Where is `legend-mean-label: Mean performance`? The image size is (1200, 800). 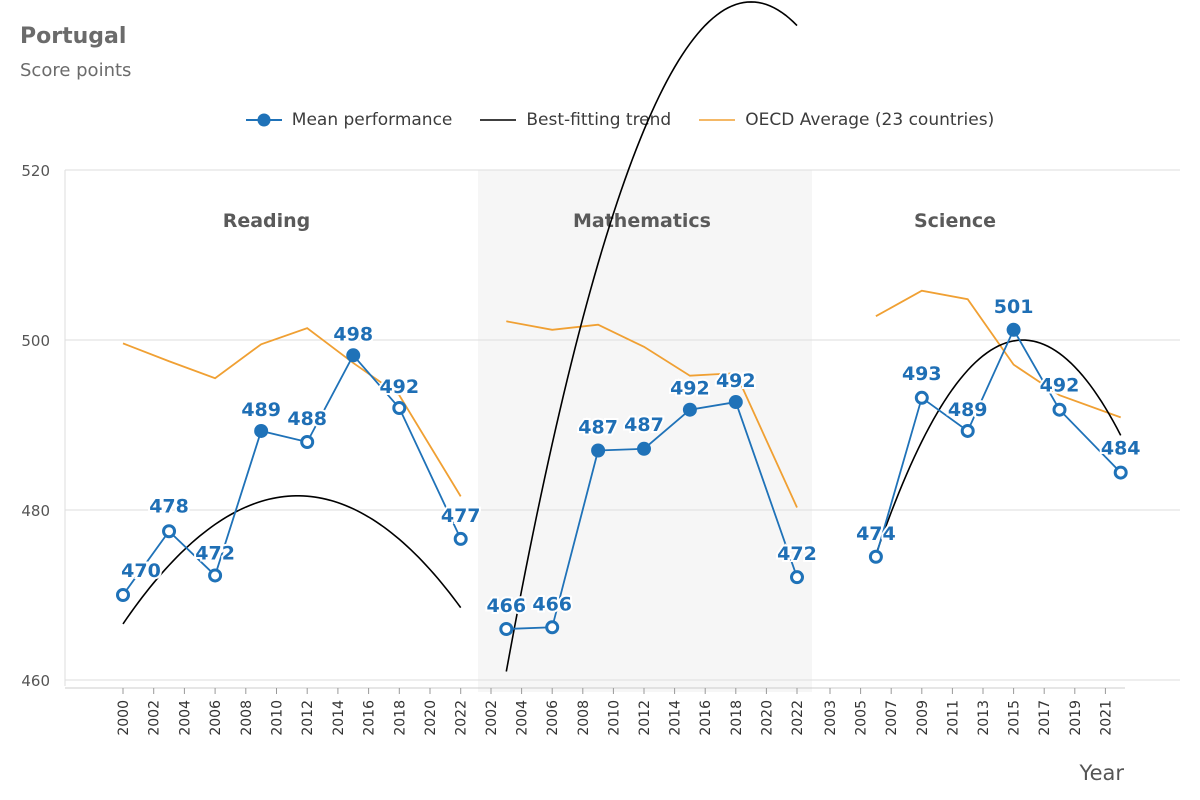
legend-mean-label: Mean performance is located at coordinates (372, 120).